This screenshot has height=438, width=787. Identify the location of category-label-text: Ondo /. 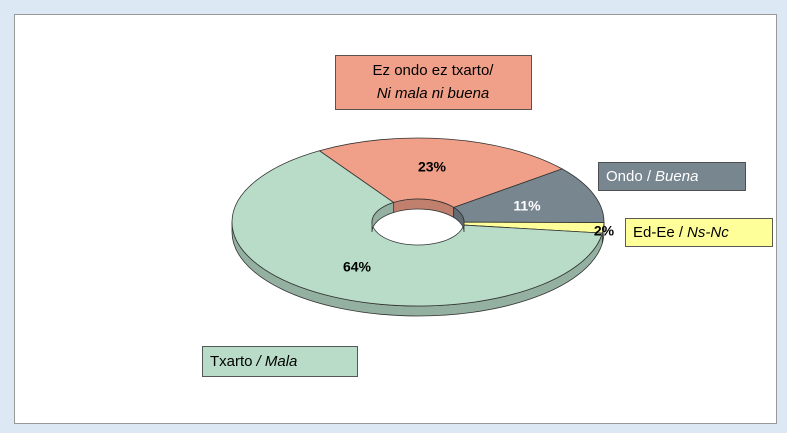
(629, 176).